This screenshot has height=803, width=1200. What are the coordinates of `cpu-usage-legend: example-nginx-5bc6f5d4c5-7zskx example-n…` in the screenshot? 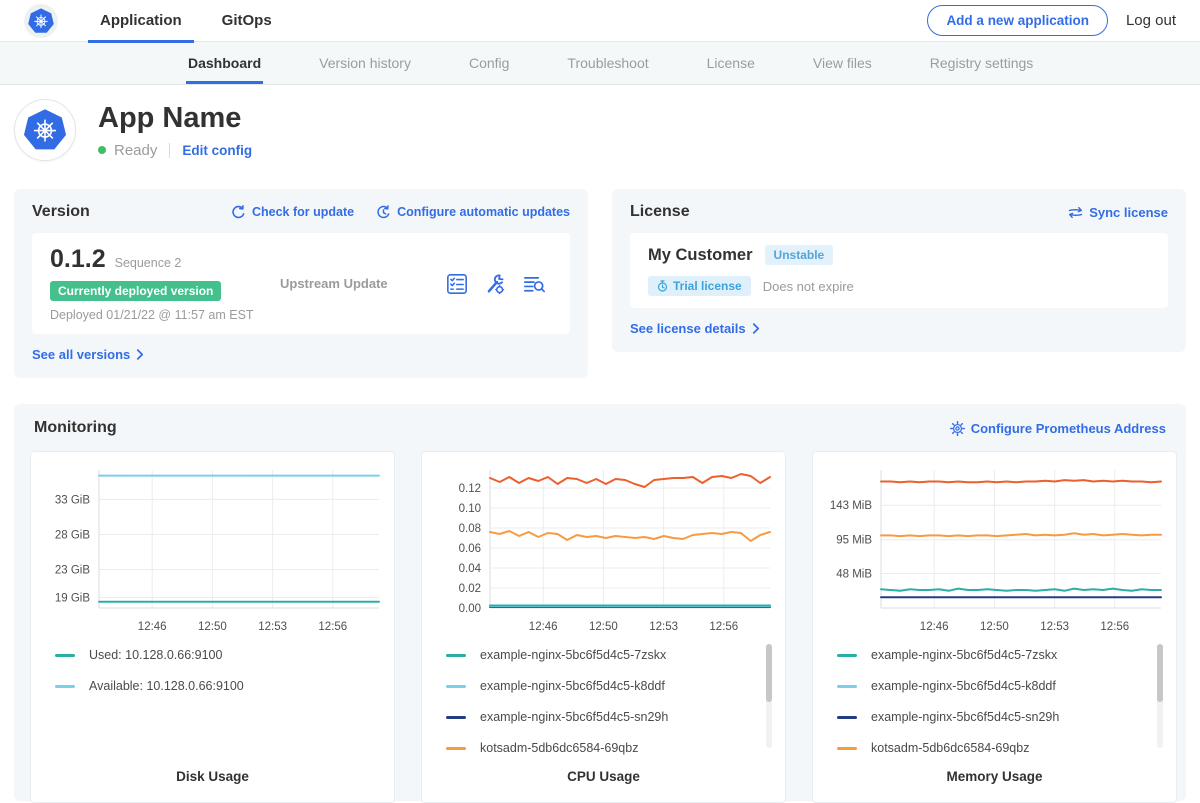 It's located at (603, 699).